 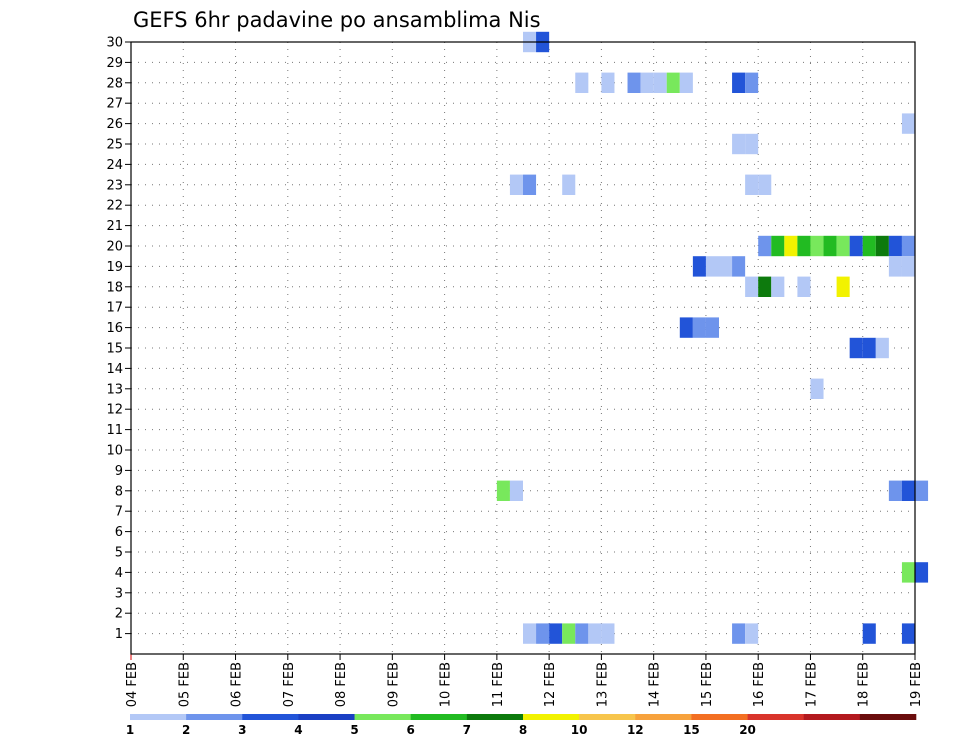 I want to click on x-tick-label: 04 FEB, so click(x=132, y=684).